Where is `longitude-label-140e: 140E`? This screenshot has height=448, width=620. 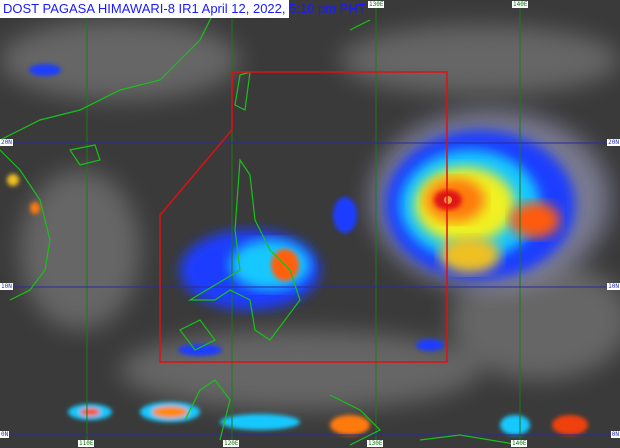 longitude-label-140e: 140E is located at coordinates (519, 443).